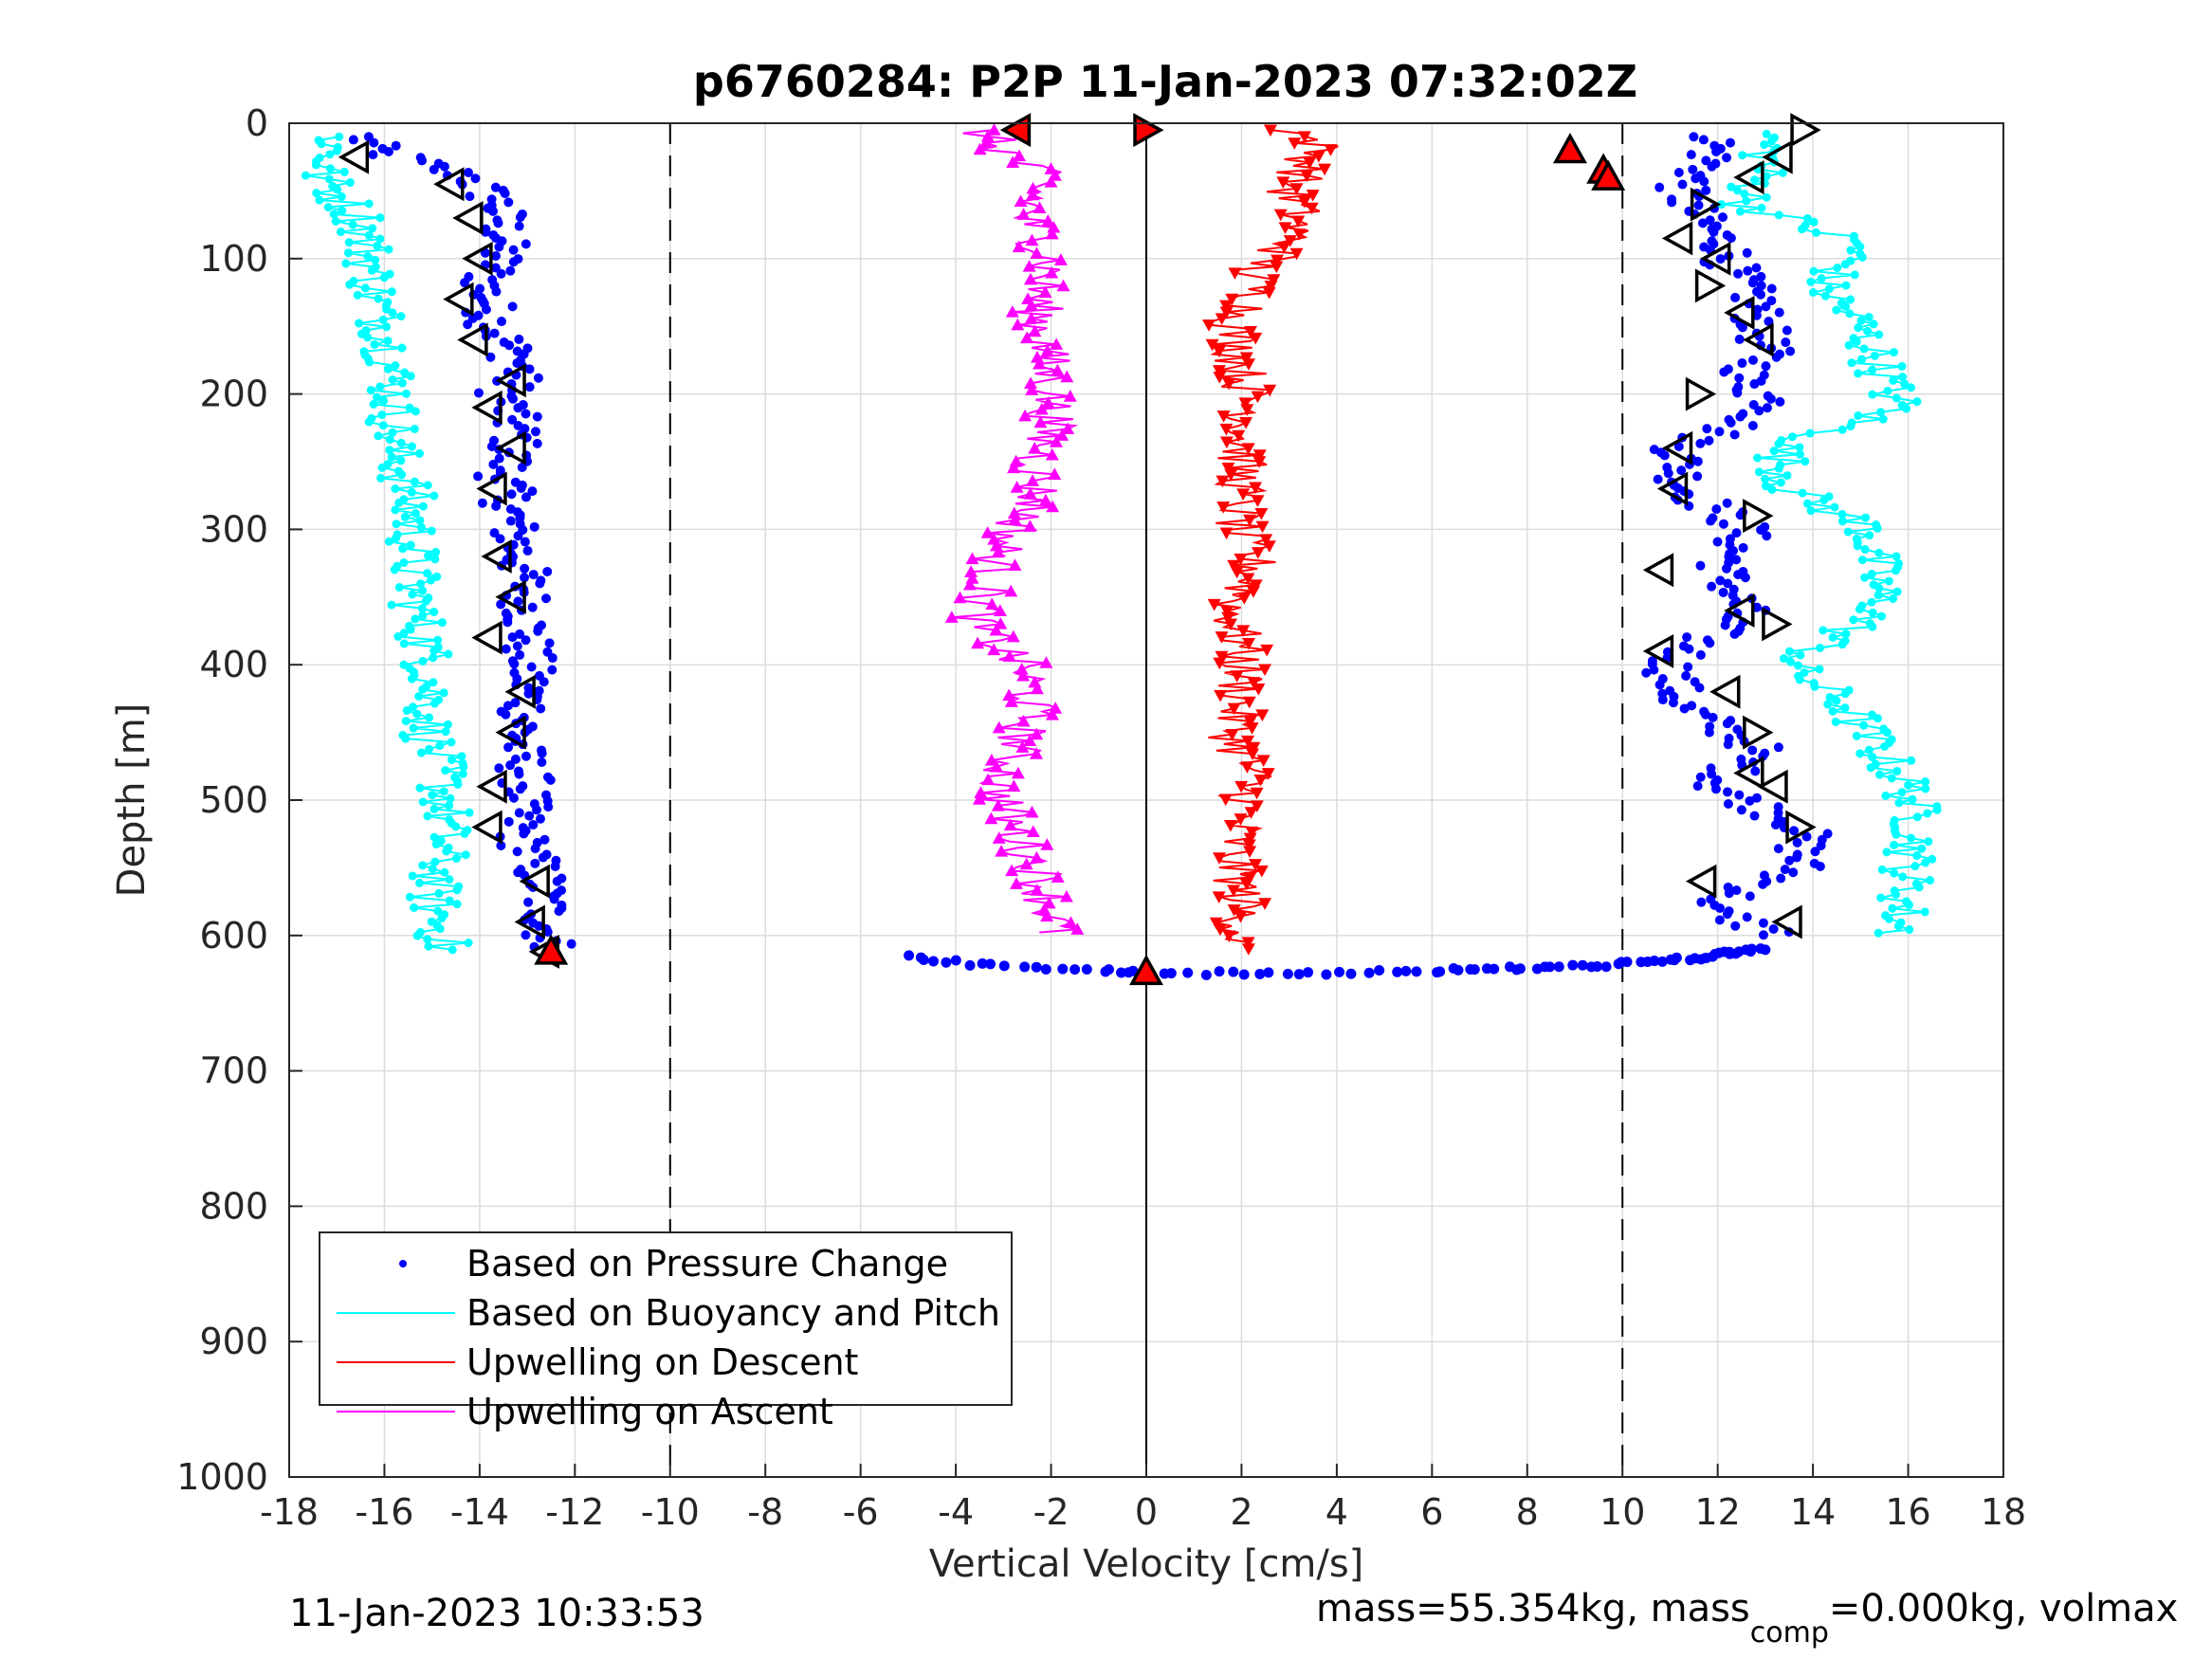 The image size is (2212, 1659). I want to click on x-tick-label: -10, so click(670, 1512).